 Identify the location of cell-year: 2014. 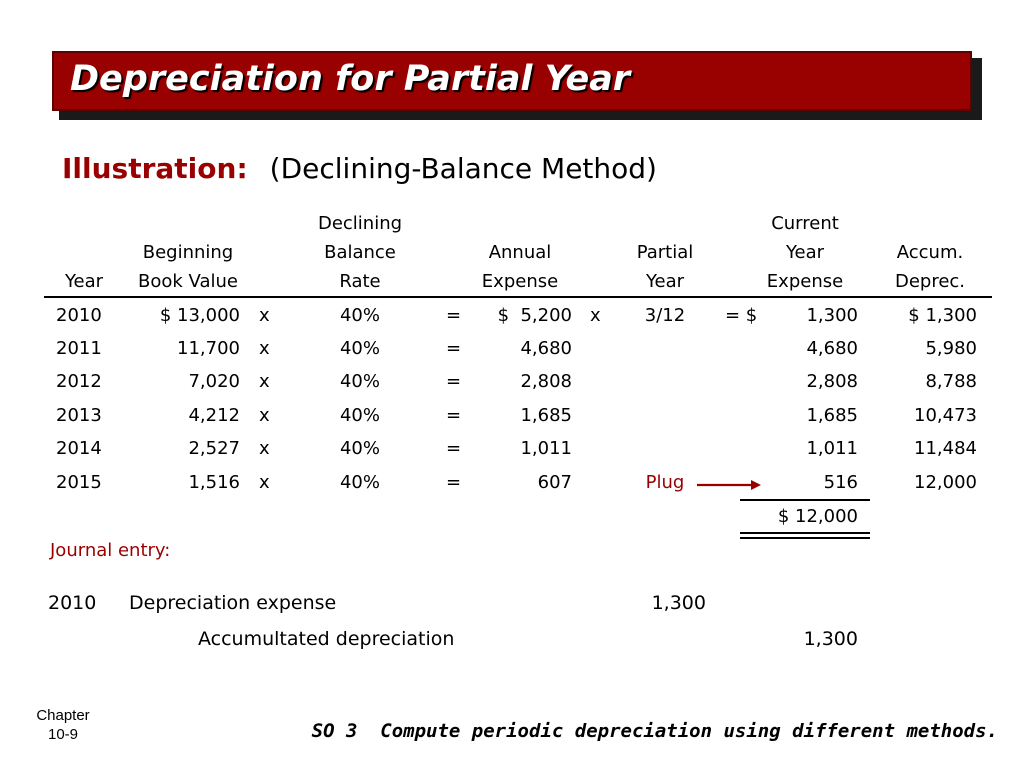
(79, 448).